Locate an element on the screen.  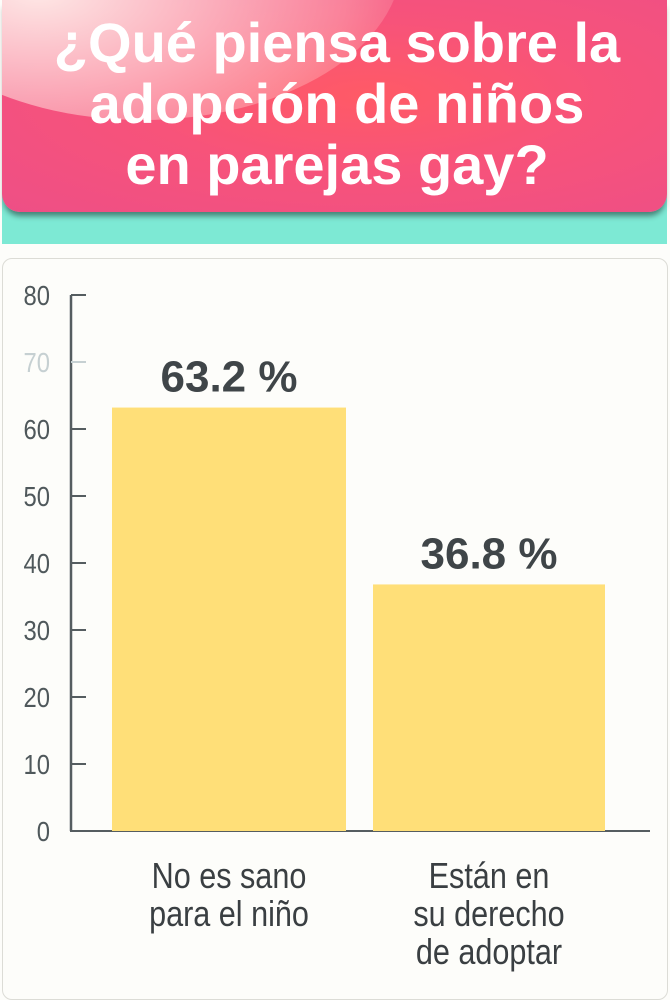
y-tick-label: 80 is located at coordinates (37, 295).